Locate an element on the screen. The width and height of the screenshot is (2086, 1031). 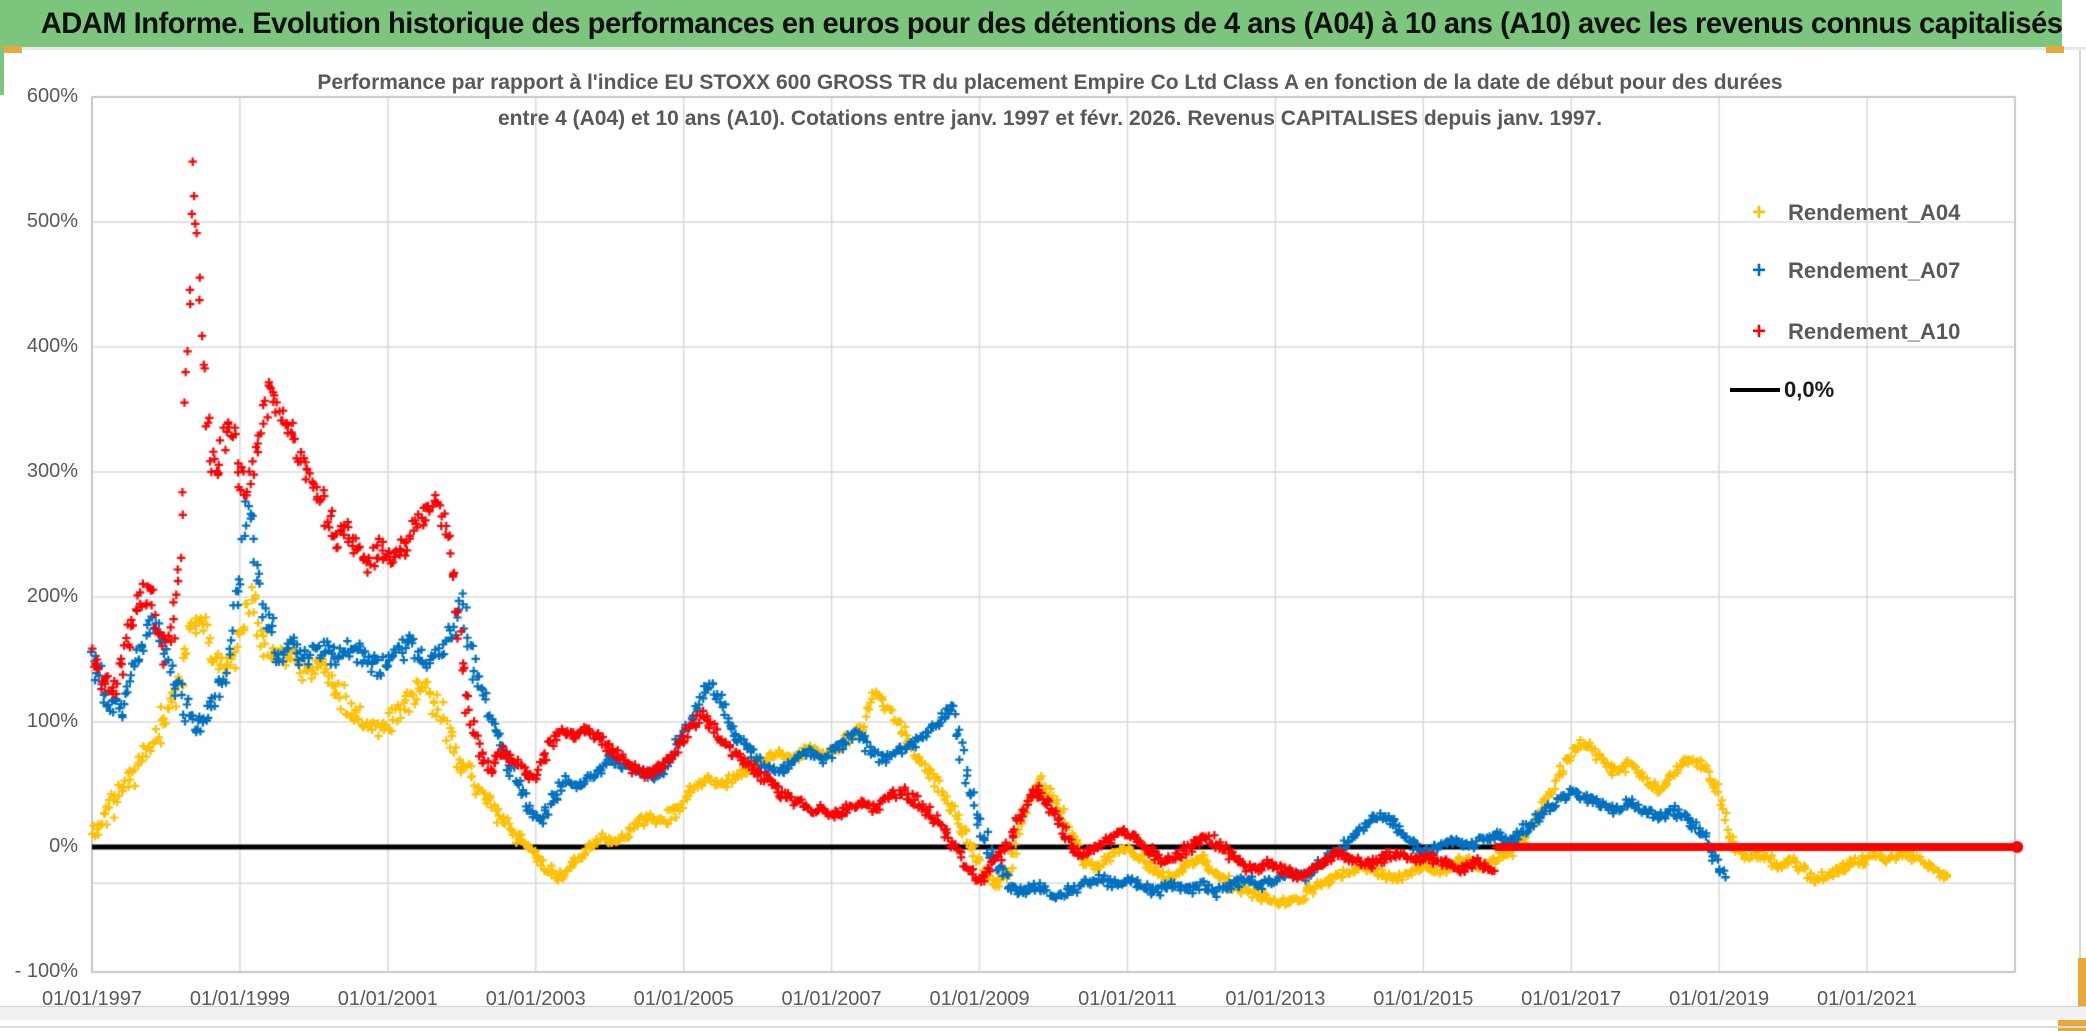
legend-item-rendement-a04: + Rendement_A04 is located at coordinates (1845, 213).